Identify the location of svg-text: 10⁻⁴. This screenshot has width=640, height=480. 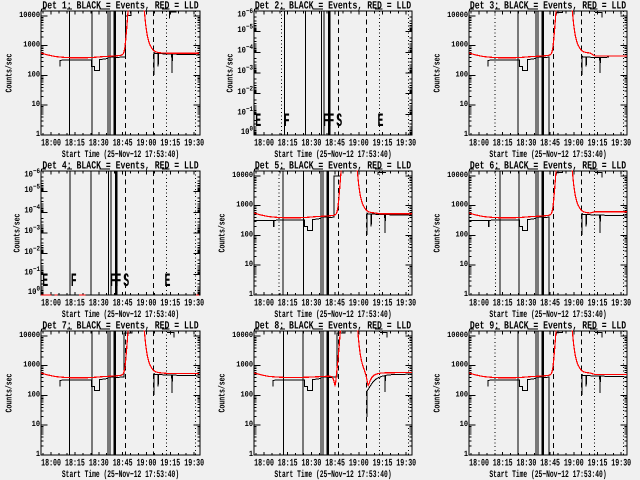
(245, 50).